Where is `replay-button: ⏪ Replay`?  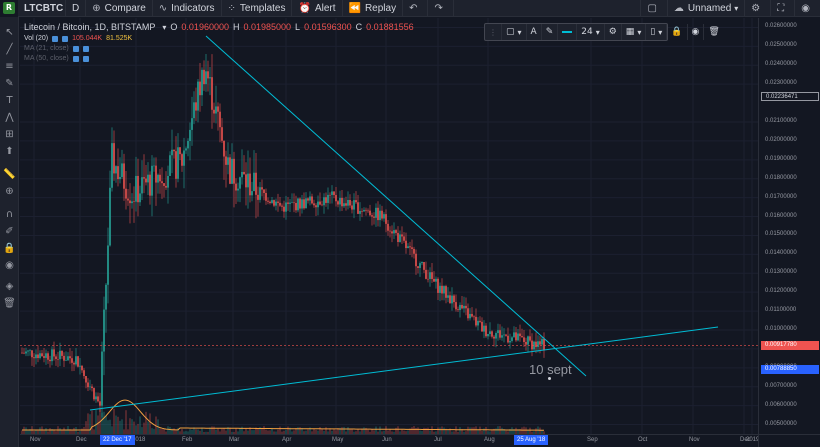 replay-button: ⏪ Replay is located at coordinates (373, 8).